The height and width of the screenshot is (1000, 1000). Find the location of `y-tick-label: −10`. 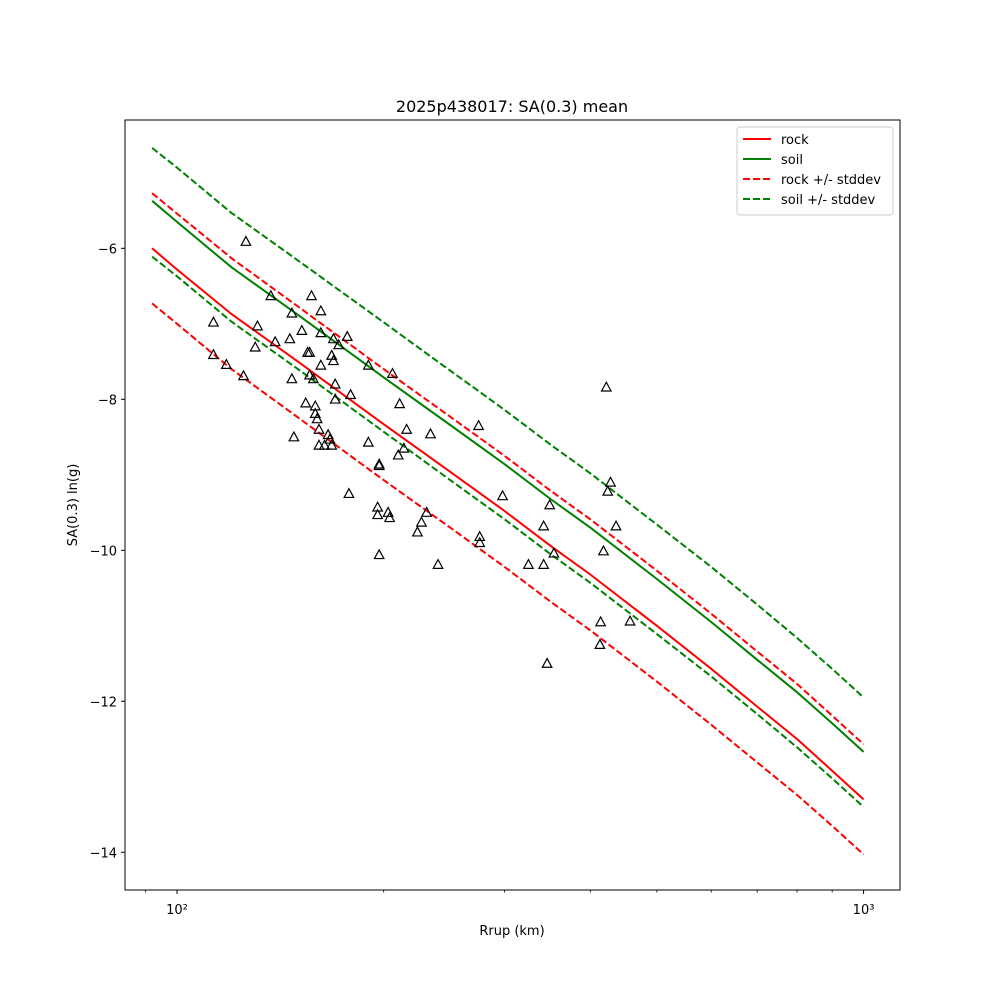

y-tick-label: −10 is located at coordinates (103, 551).